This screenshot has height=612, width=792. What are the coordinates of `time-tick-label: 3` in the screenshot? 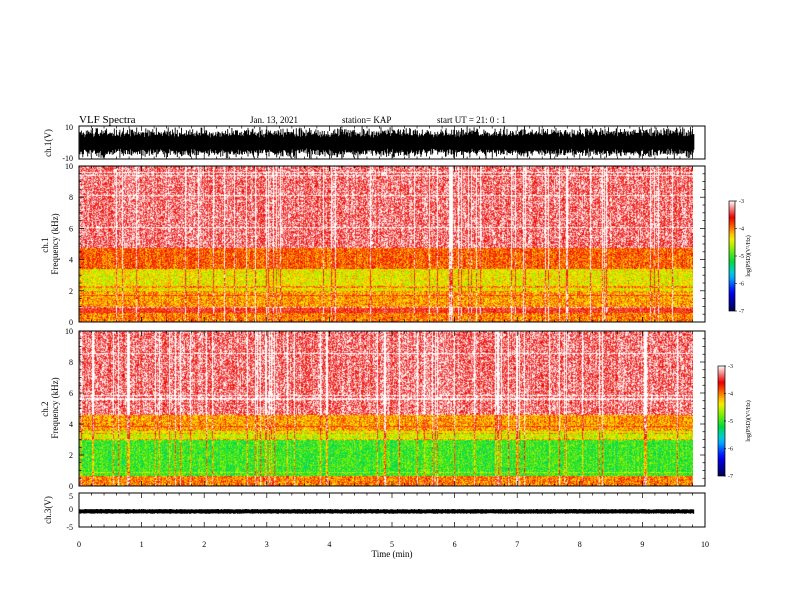 It's located at (267, 544).